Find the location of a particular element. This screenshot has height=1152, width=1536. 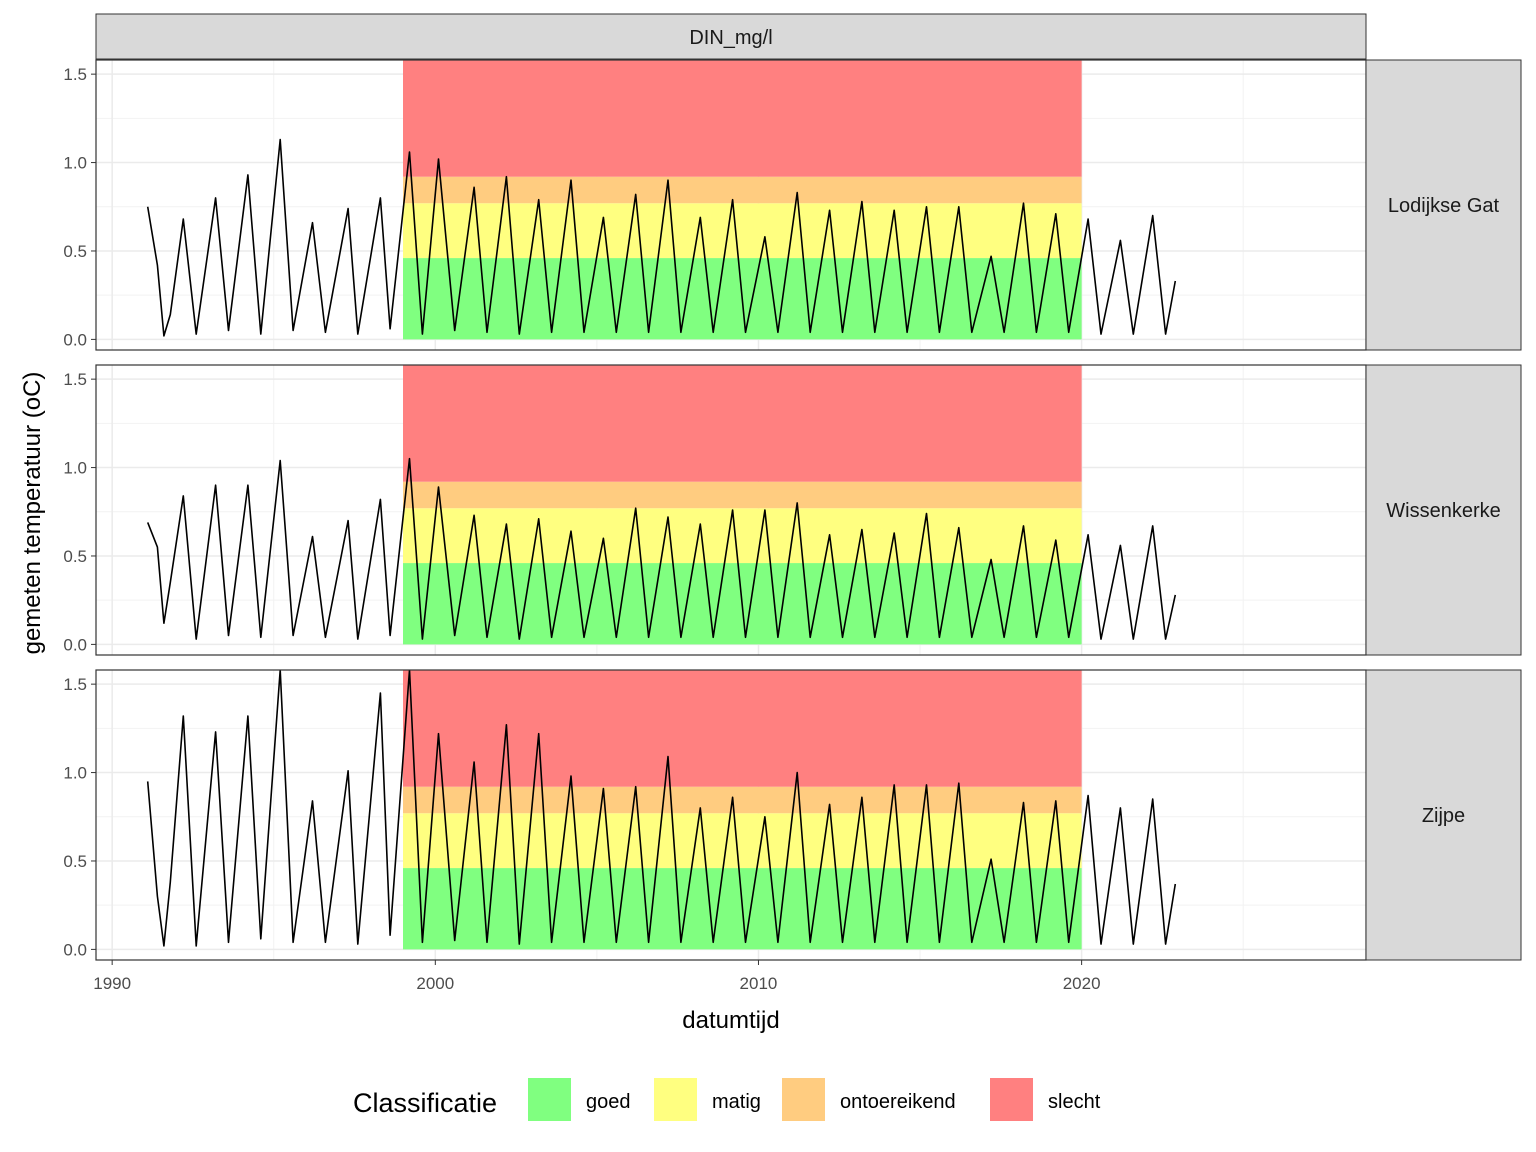

facet-column-strip-box is located at coordinates (731, 36).